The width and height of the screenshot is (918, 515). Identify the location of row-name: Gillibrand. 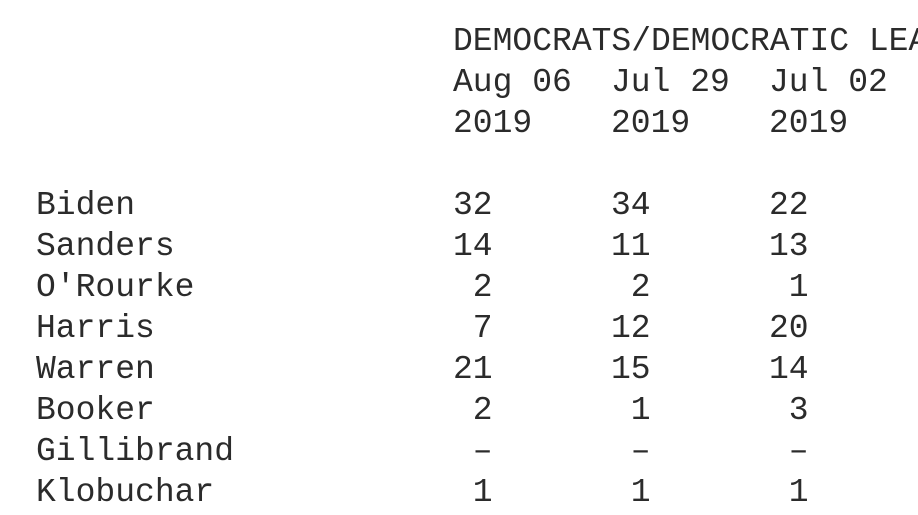
(135, 451).